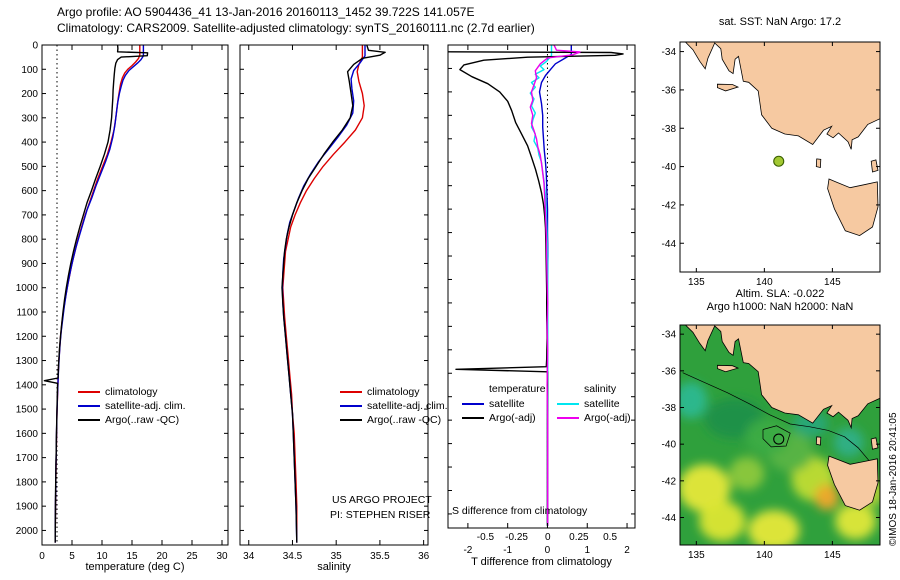 This screenshot has width=900, height=580. Describe the element at coordinates (27, 507) in the screenshot. I see `tick-label: 1900` at that location.